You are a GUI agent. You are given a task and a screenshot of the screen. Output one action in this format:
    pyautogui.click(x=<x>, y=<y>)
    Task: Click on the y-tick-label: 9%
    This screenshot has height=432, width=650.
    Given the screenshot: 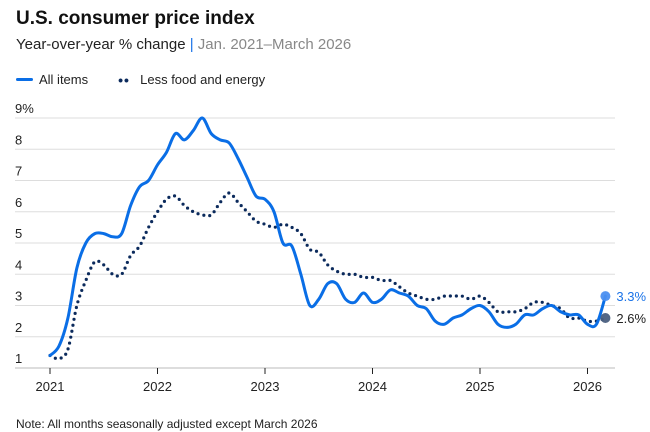 What is the action you would take?
    pyautogui.click(x=24, y=108)
    